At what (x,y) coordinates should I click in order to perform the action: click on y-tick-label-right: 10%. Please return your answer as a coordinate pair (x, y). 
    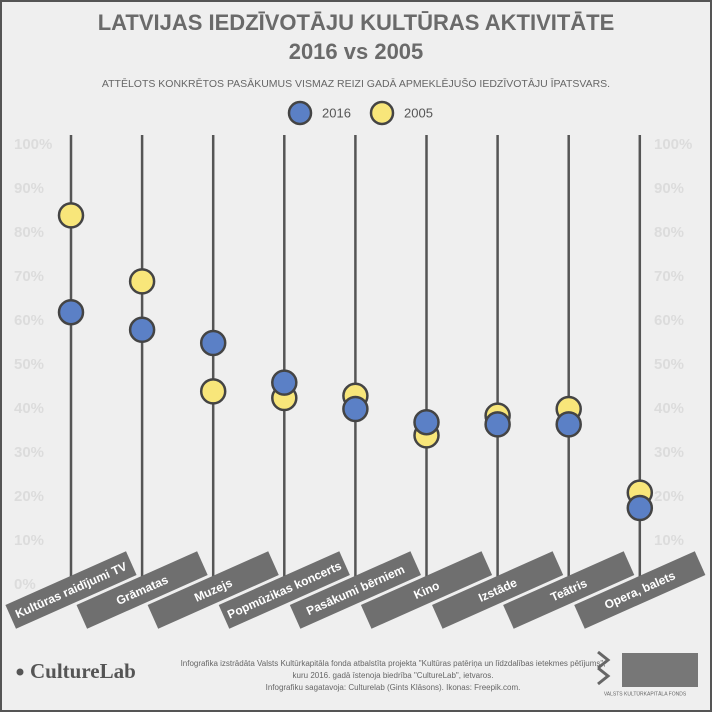
    Looking at the image, I should click on (669, 540).